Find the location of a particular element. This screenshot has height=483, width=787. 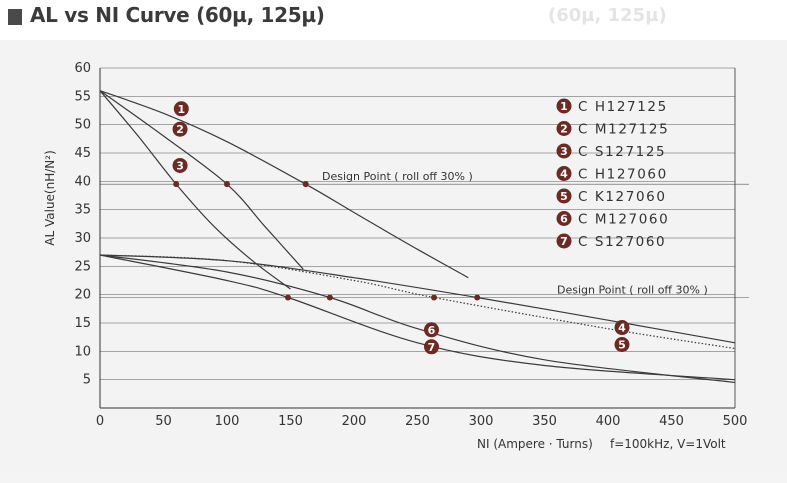

legend-badge-number: 4 is located at coordinates (564, 174).